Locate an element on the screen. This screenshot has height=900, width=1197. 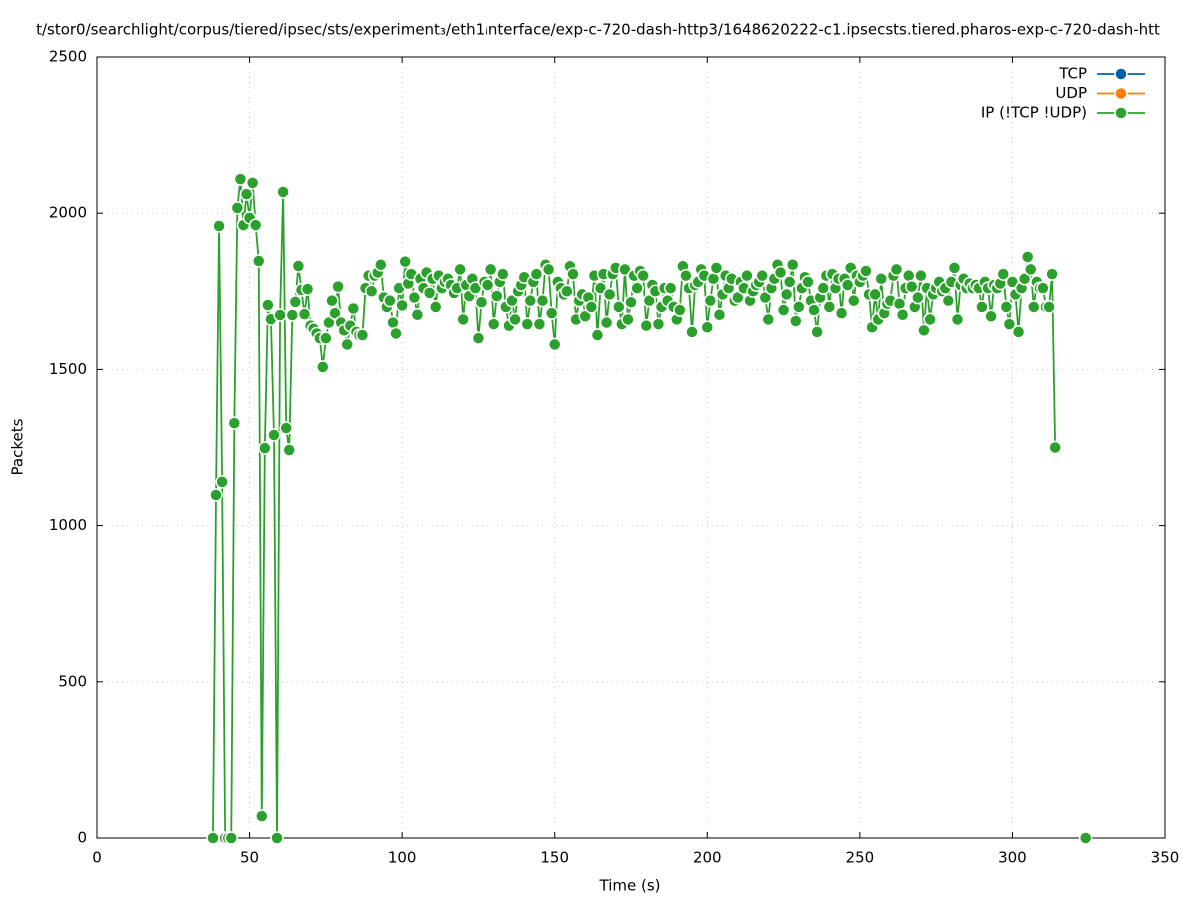
legend-label: UDP is located at coordinates (1071, 93).